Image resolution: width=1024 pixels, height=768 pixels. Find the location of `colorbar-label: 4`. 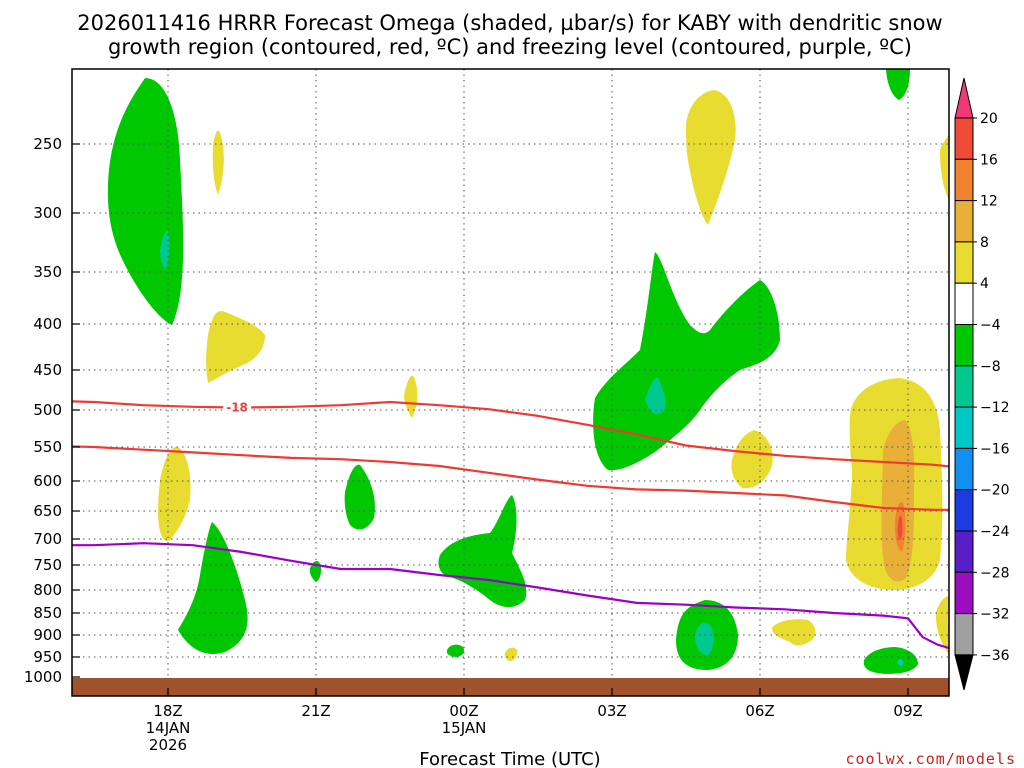

colorbar-label: 4 is located at coordinates (984, 284).